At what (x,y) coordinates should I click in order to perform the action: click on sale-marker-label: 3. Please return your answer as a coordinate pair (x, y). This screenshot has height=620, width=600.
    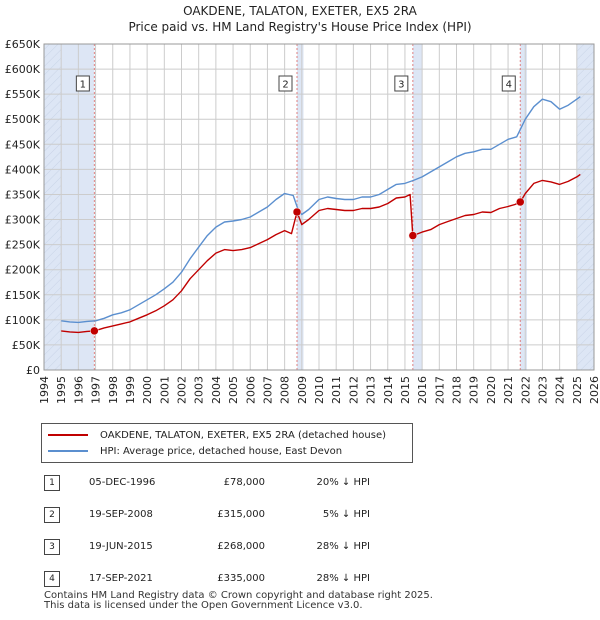
    Looking at the image, I should click on (401, 85).